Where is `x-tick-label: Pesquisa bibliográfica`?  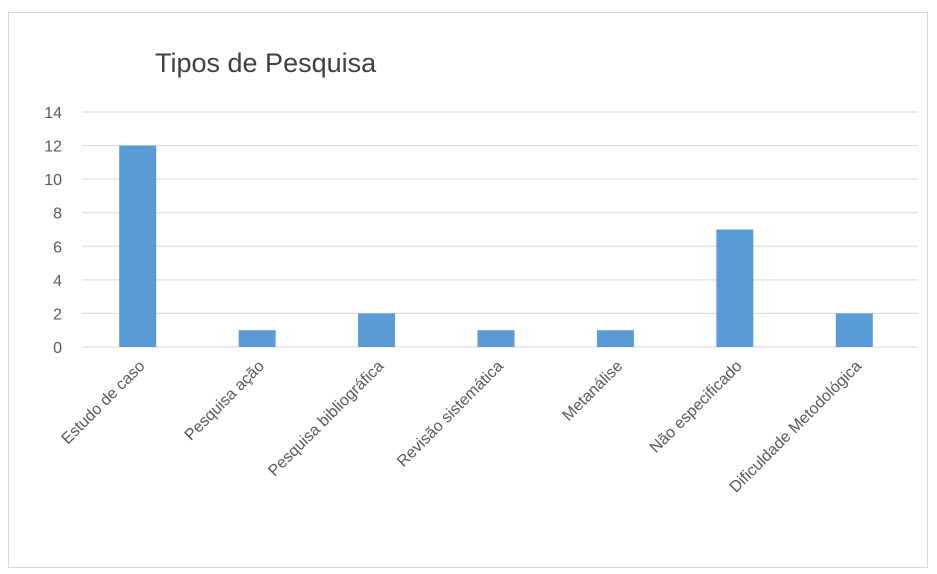 x-tick-label: Pesquisa bibliográfica is located at coordinates (326, 419).